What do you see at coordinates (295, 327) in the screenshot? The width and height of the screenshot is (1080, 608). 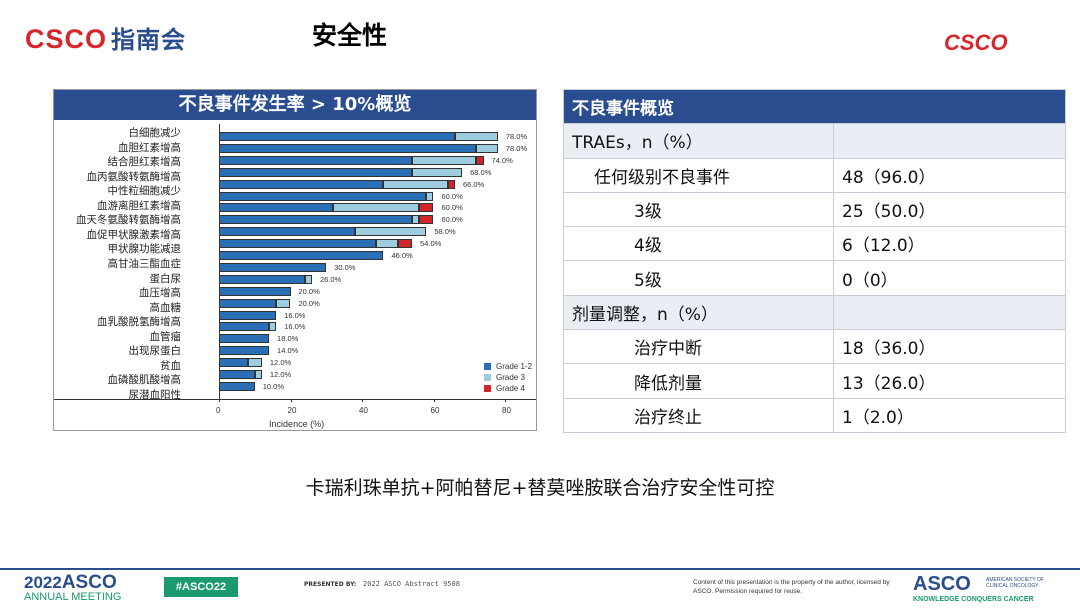 I see `bar-value-label: 16.0%` at bounding box center [295, 327].